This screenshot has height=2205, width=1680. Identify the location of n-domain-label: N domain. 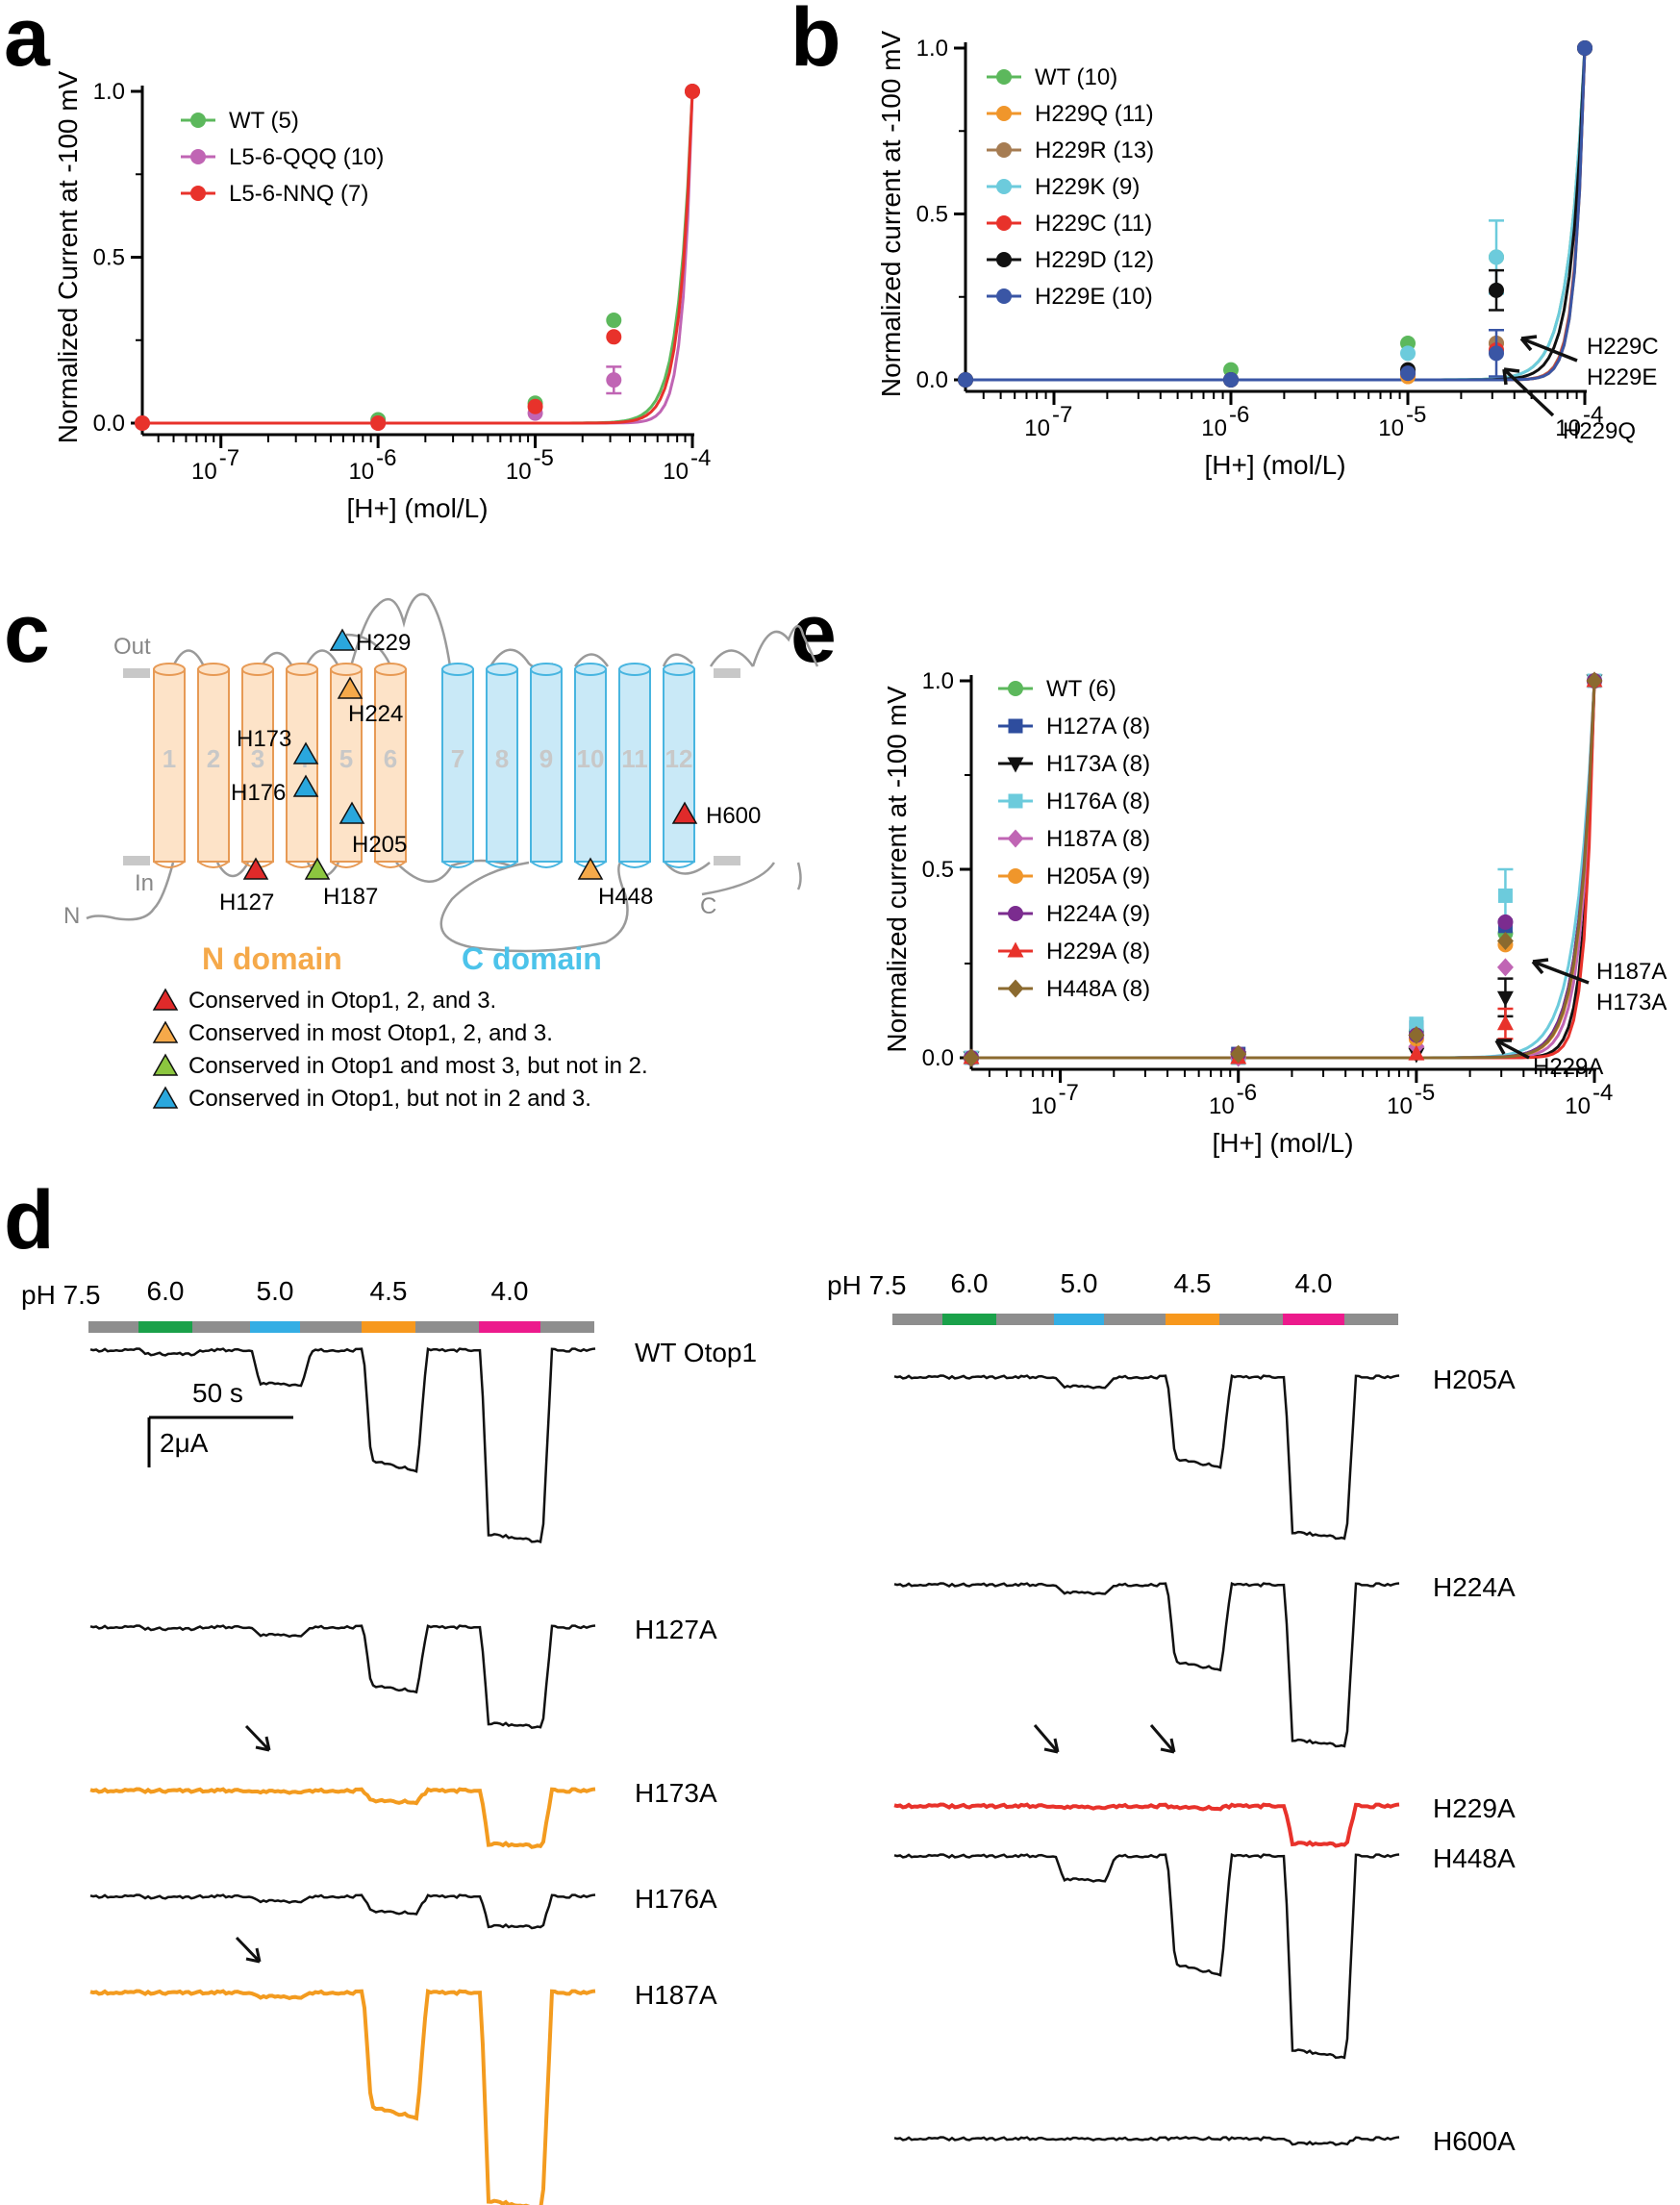
(272, 958).